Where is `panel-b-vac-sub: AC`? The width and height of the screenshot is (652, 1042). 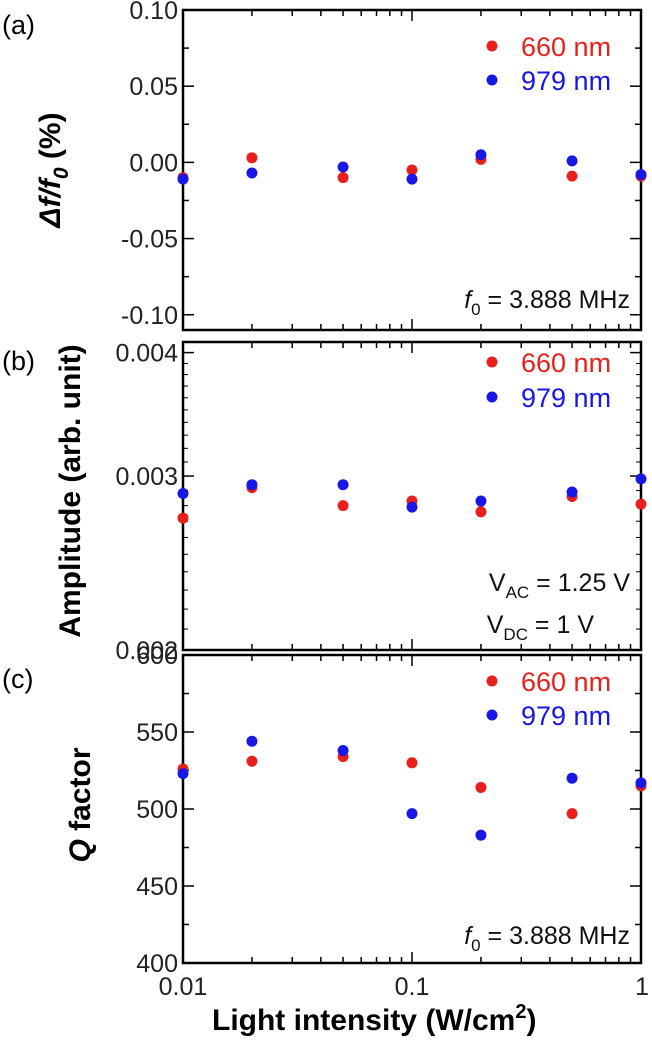 panel-b-vac-sub: AC is located at coordinates (518, 592).